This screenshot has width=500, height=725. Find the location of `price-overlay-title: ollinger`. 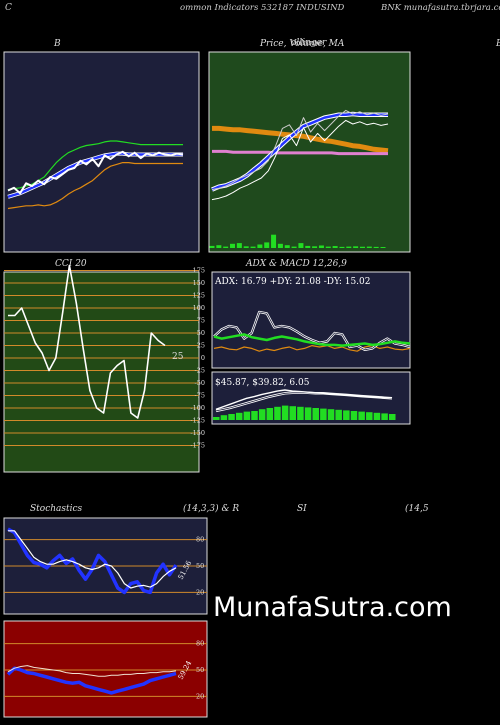

price-overlay-title: ollinger is located at coordinates (309, 43).